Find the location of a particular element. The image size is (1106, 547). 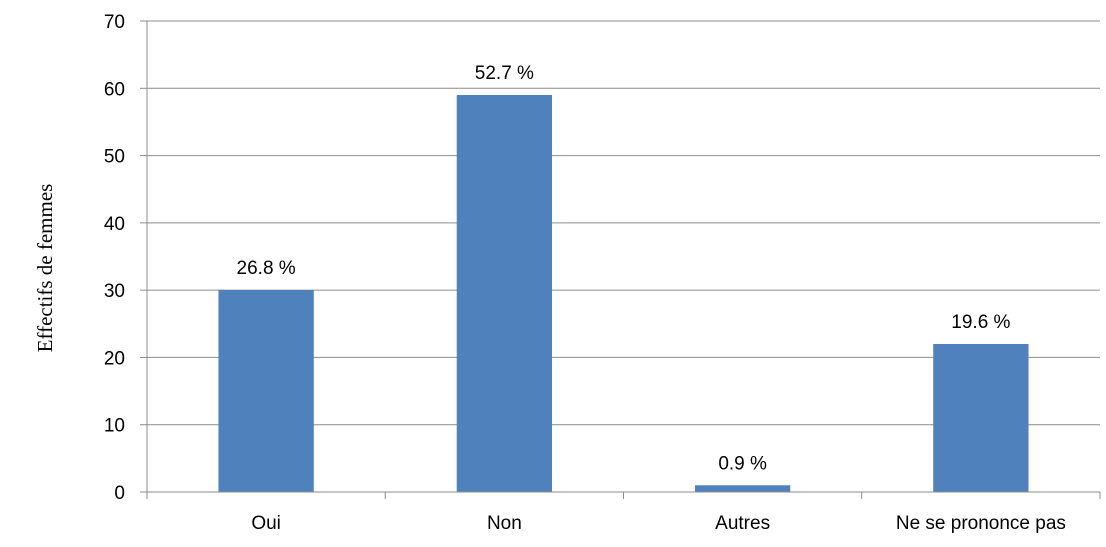

y-tick-label: 50 is located at coordinates (114, 157).